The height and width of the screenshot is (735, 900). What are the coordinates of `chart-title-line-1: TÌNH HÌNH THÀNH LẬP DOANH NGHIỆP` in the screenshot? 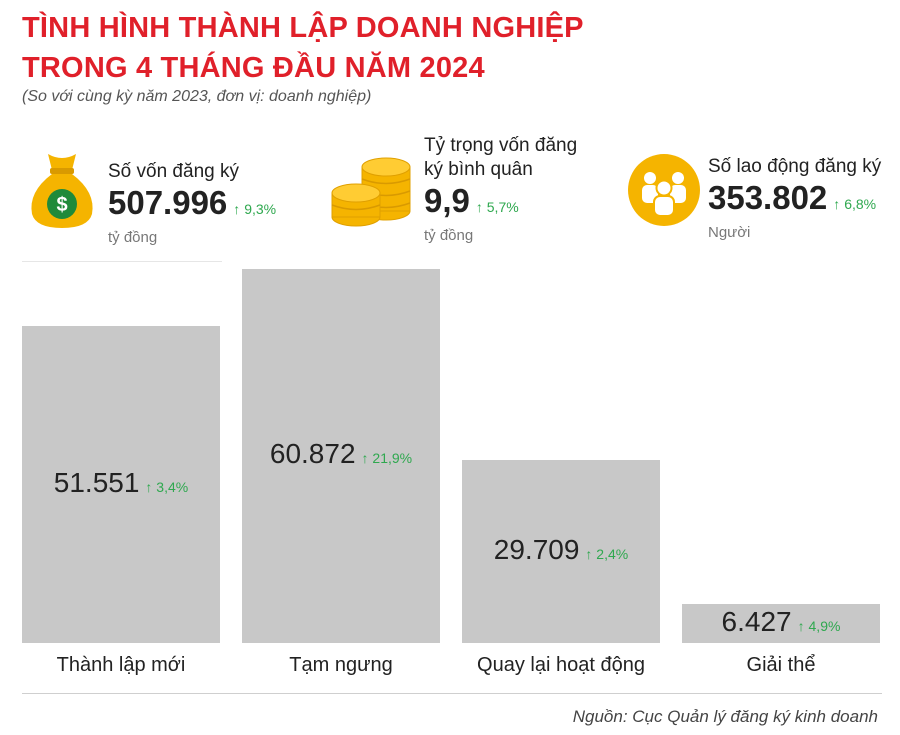 It's located at (303, 28).